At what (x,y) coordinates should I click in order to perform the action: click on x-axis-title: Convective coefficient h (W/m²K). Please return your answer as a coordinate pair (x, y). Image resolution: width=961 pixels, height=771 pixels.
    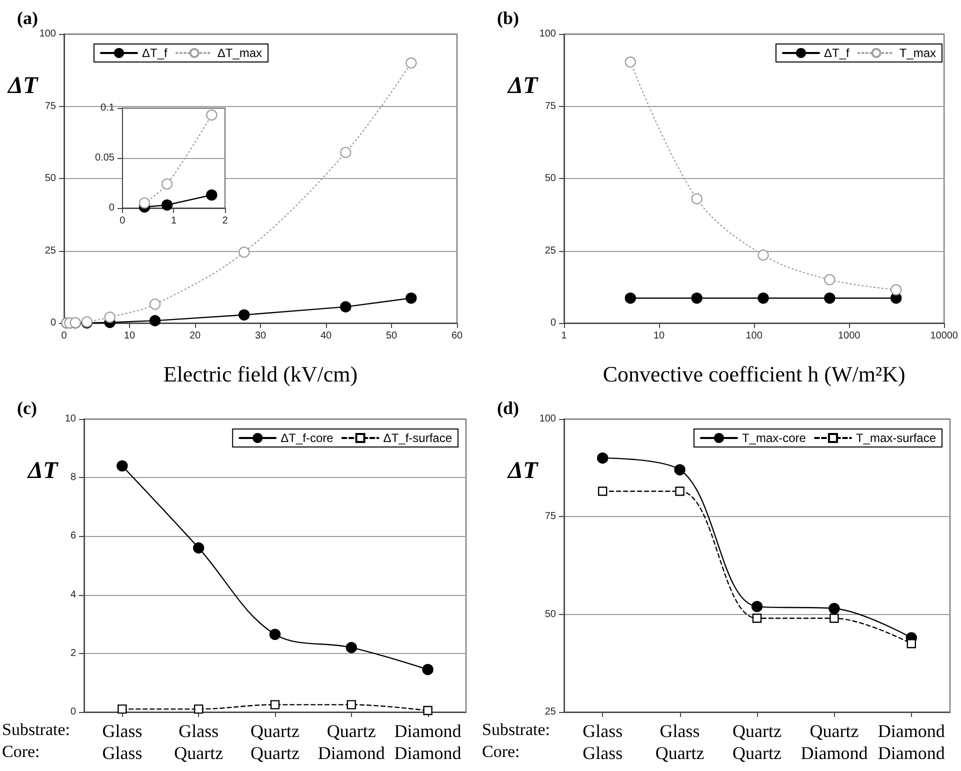
    Looking at the image, I should click on (754, 374).